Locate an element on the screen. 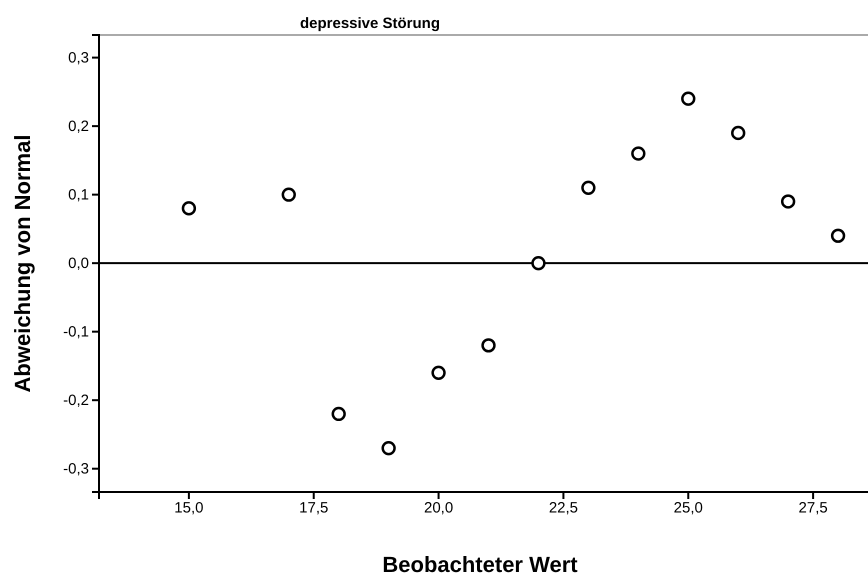 The image size is (868, 582). x-tick-label: 22,5 is located at coordinates (563, 508).